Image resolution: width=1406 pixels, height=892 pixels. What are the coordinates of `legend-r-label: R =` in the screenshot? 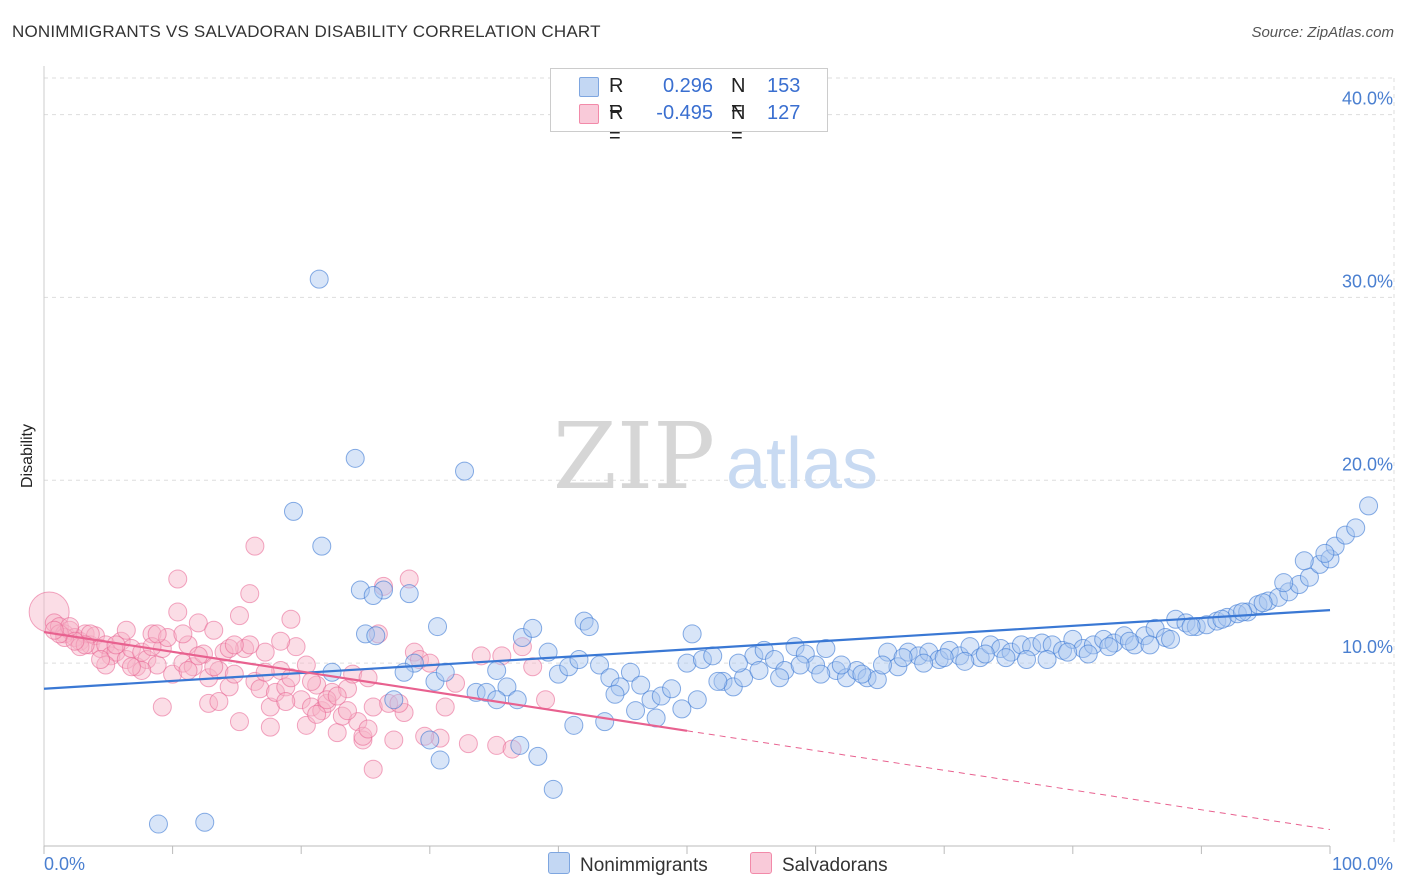 It's located at (616, 124).